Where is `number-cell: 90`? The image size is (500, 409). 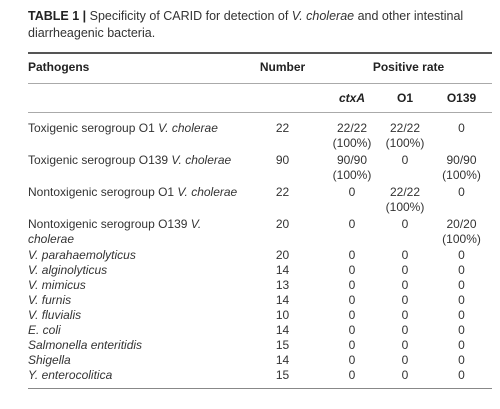 number-cell: 90 is located at coordinates (282, 160).